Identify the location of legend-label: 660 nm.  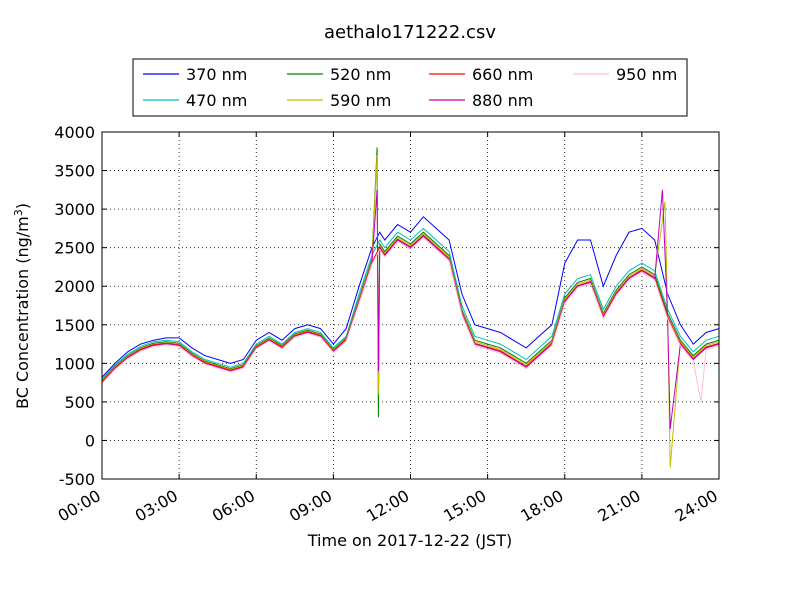
(502, 74).